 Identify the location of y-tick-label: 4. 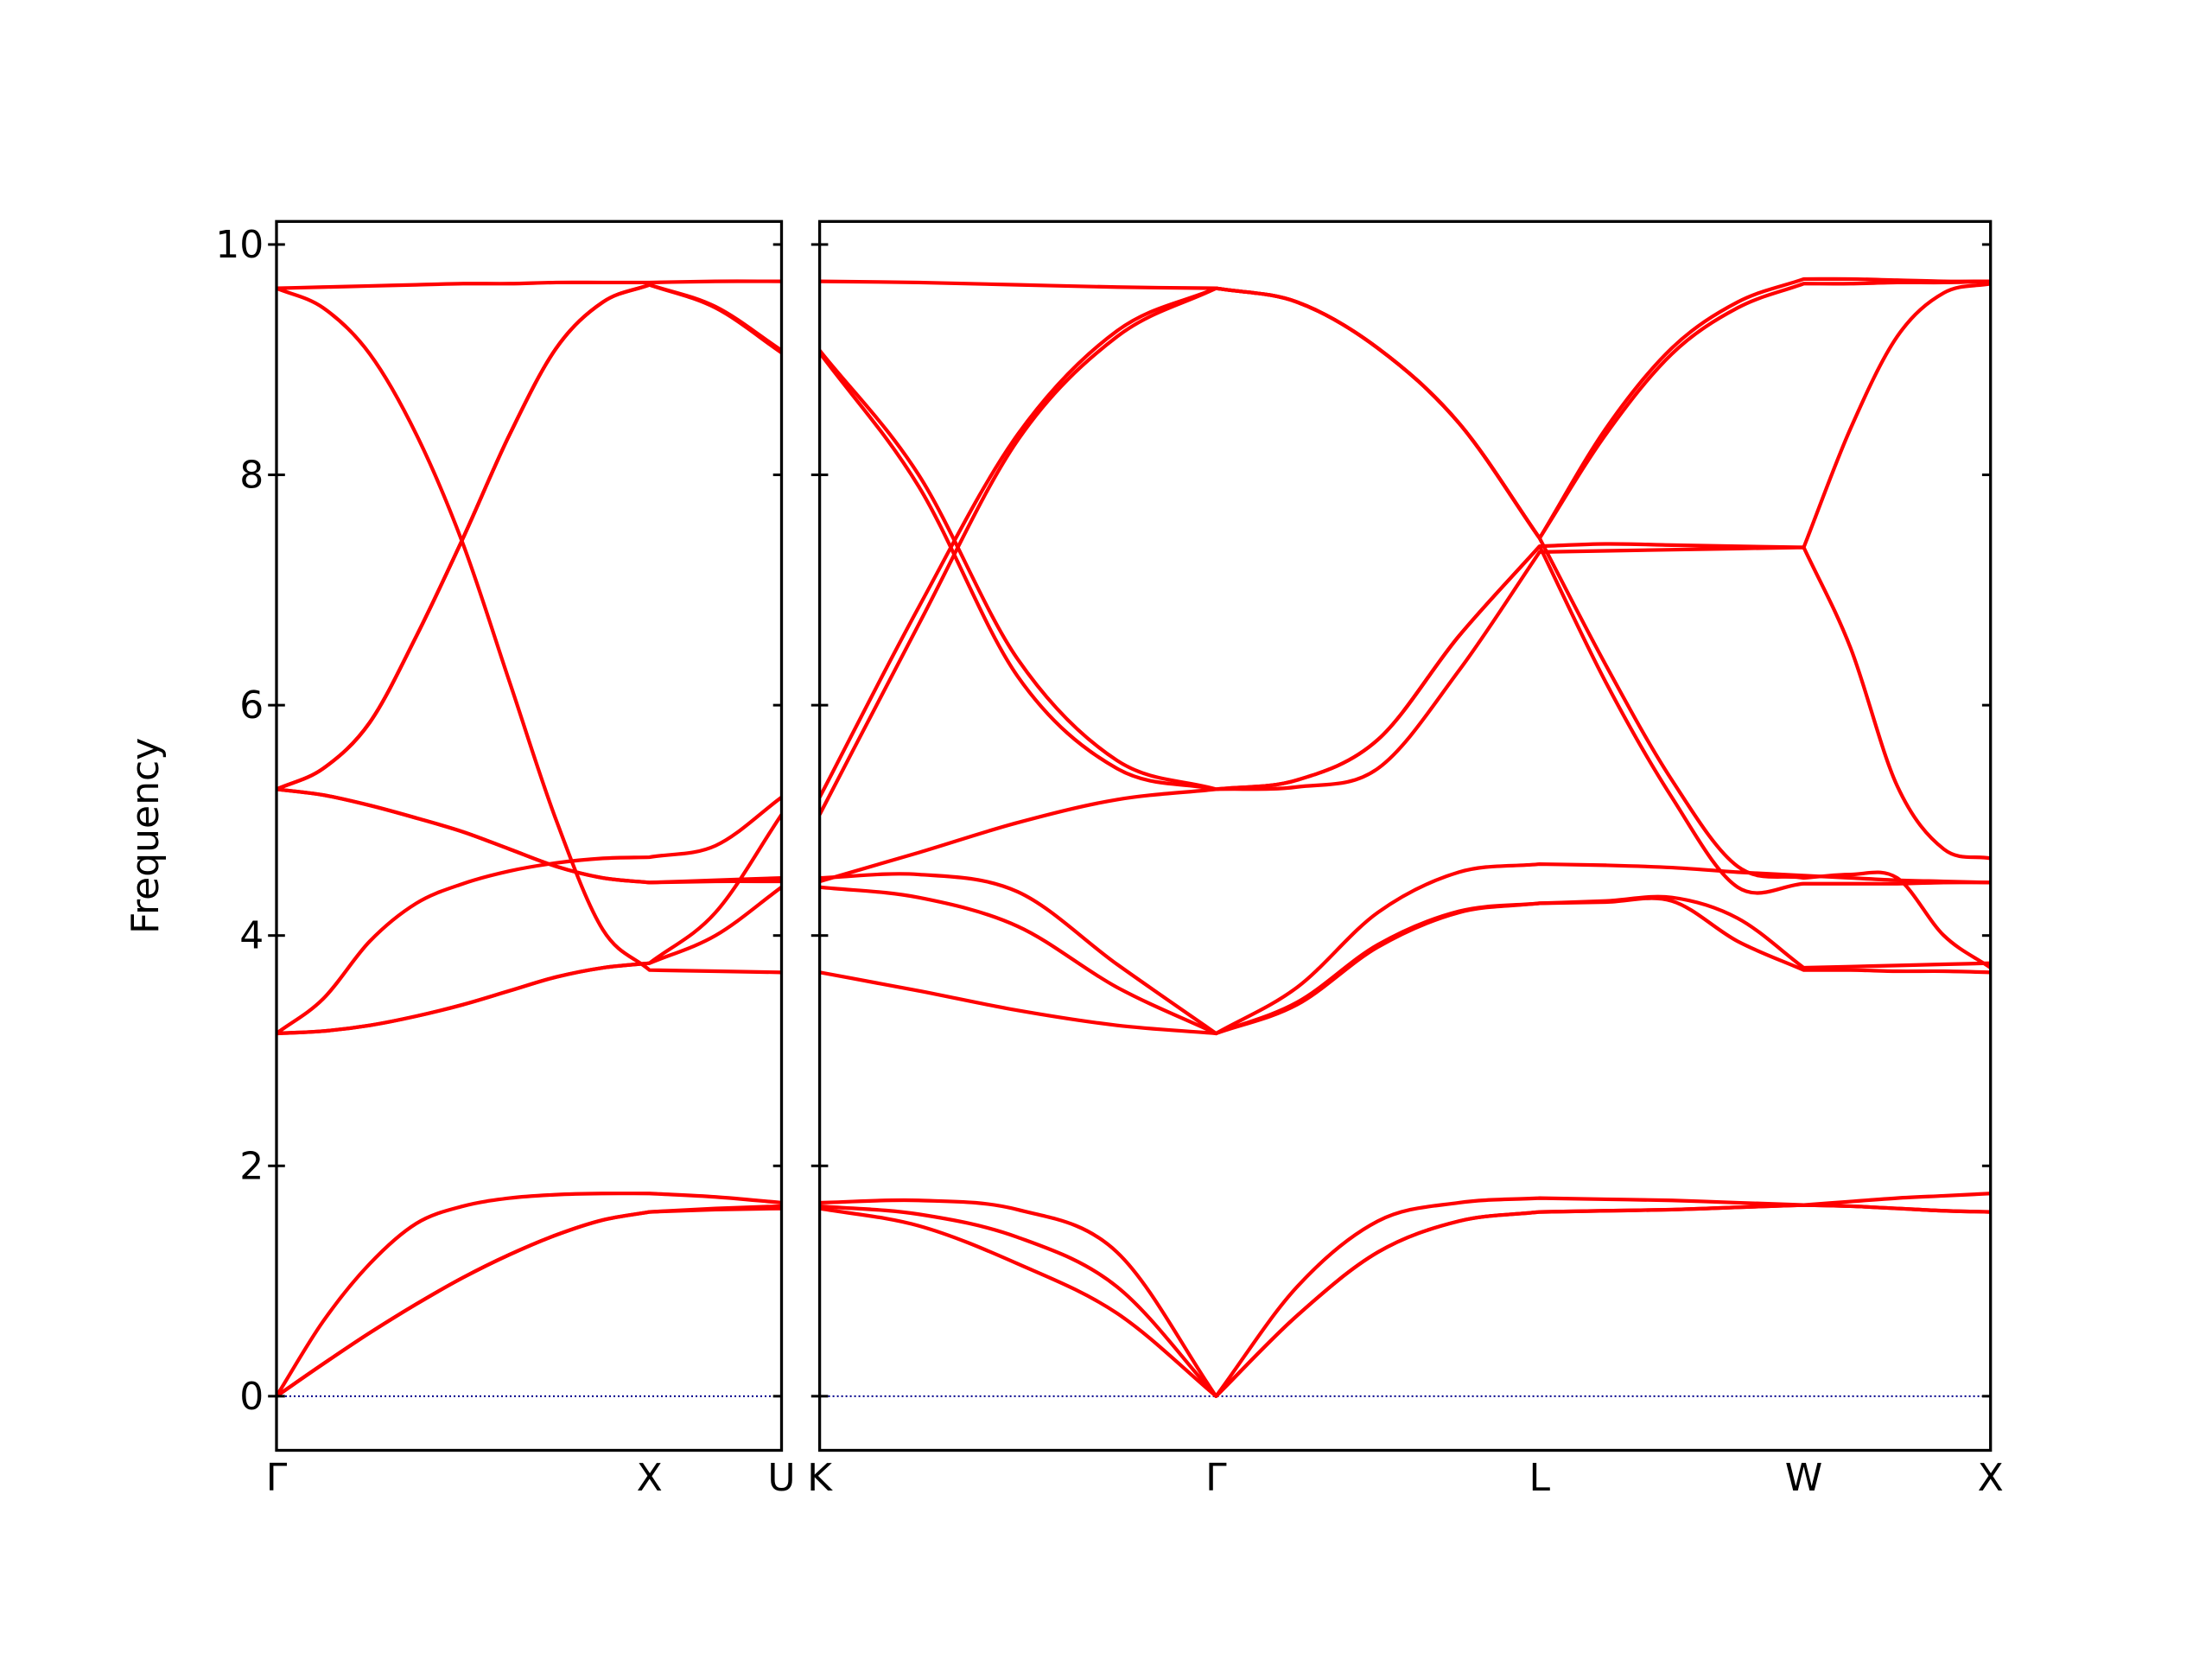
(251, 936).